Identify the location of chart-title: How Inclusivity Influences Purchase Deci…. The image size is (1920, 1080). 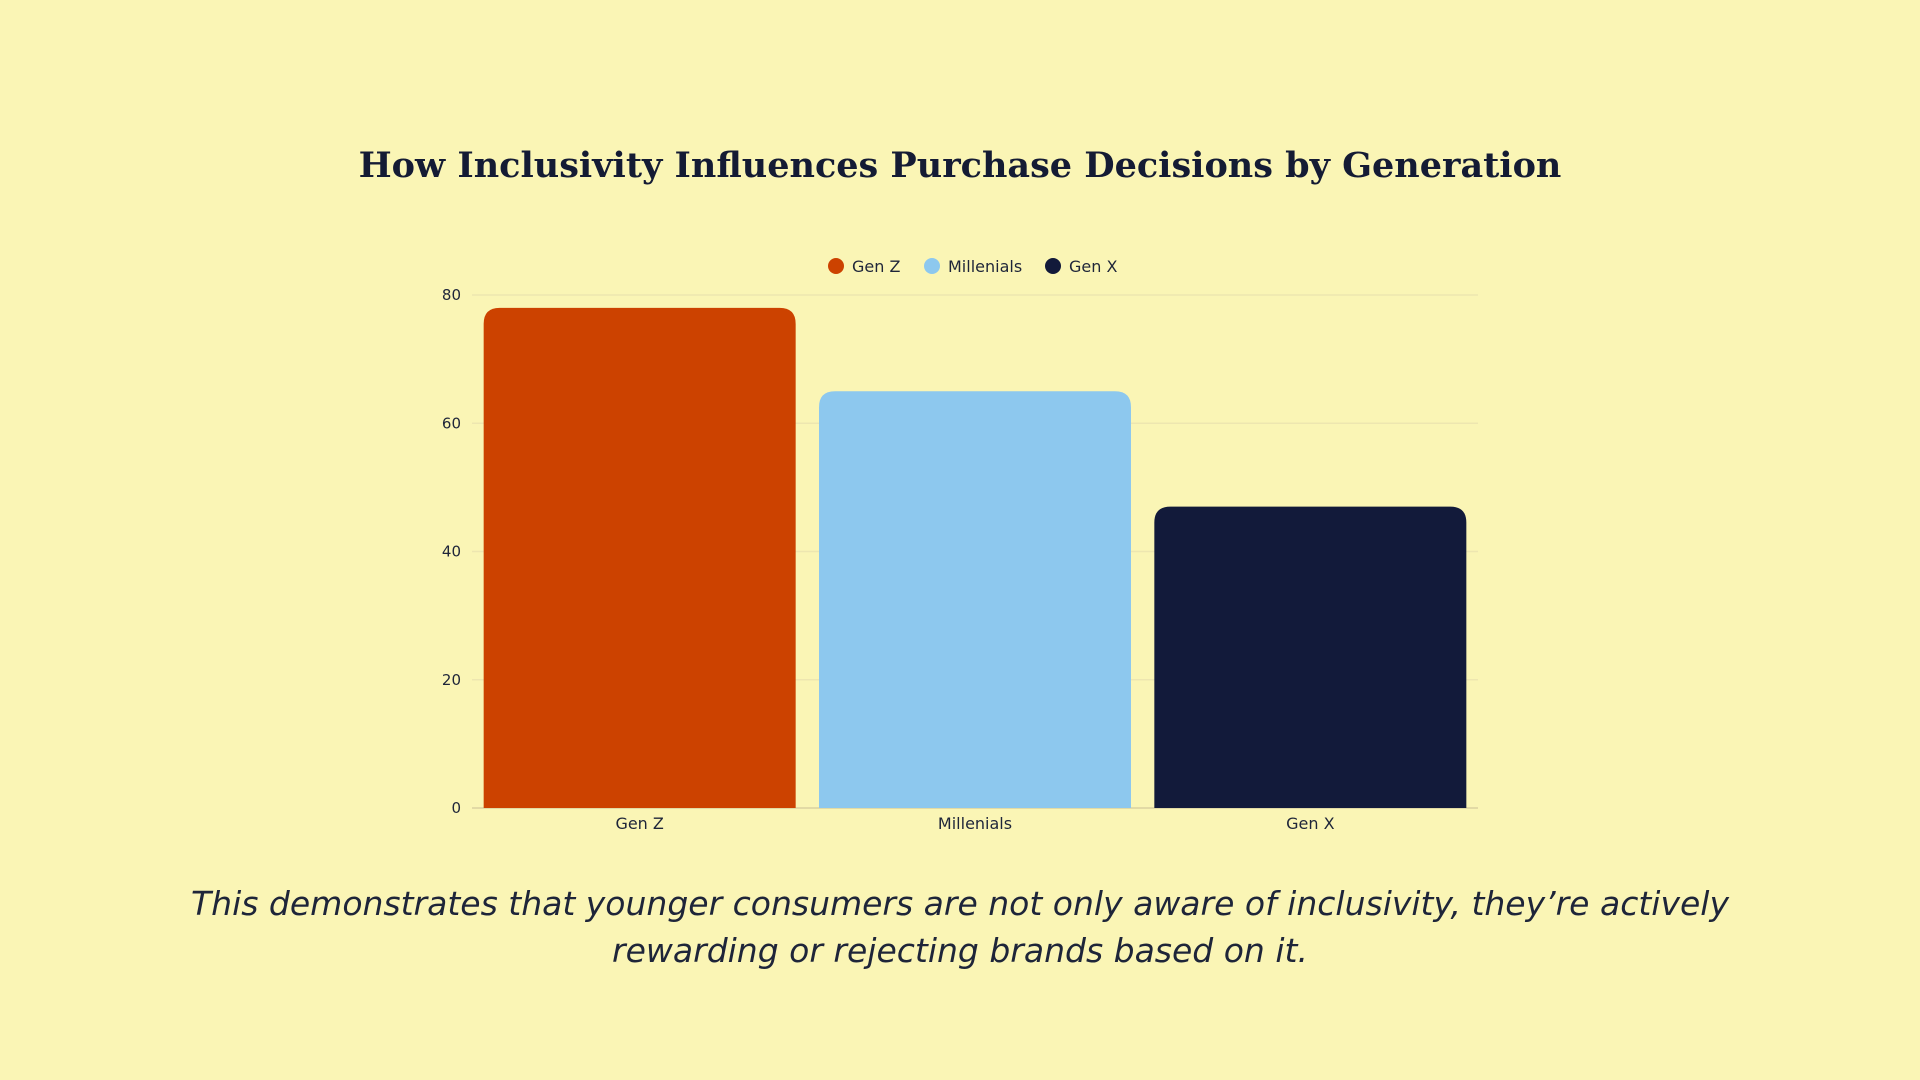
(960, 165).